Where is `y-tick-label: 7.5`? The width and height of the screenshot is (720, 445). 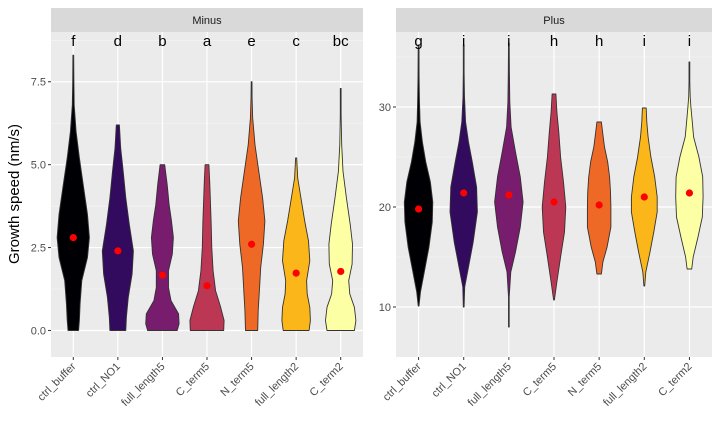 y-tick-label: 7.5 is located at coordinates (38, 83).